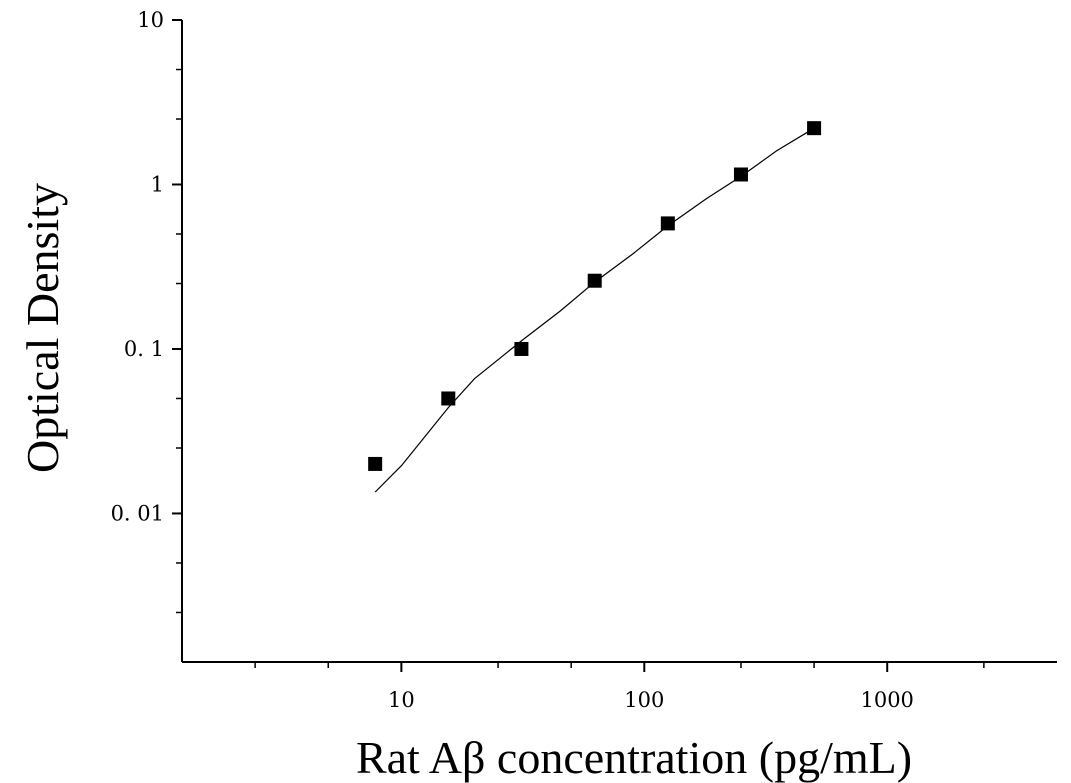 Image resolution: width=1071 pixels, height=783 pixels. I want to click on y-tick-label: 0. 1, so click(144, 349).